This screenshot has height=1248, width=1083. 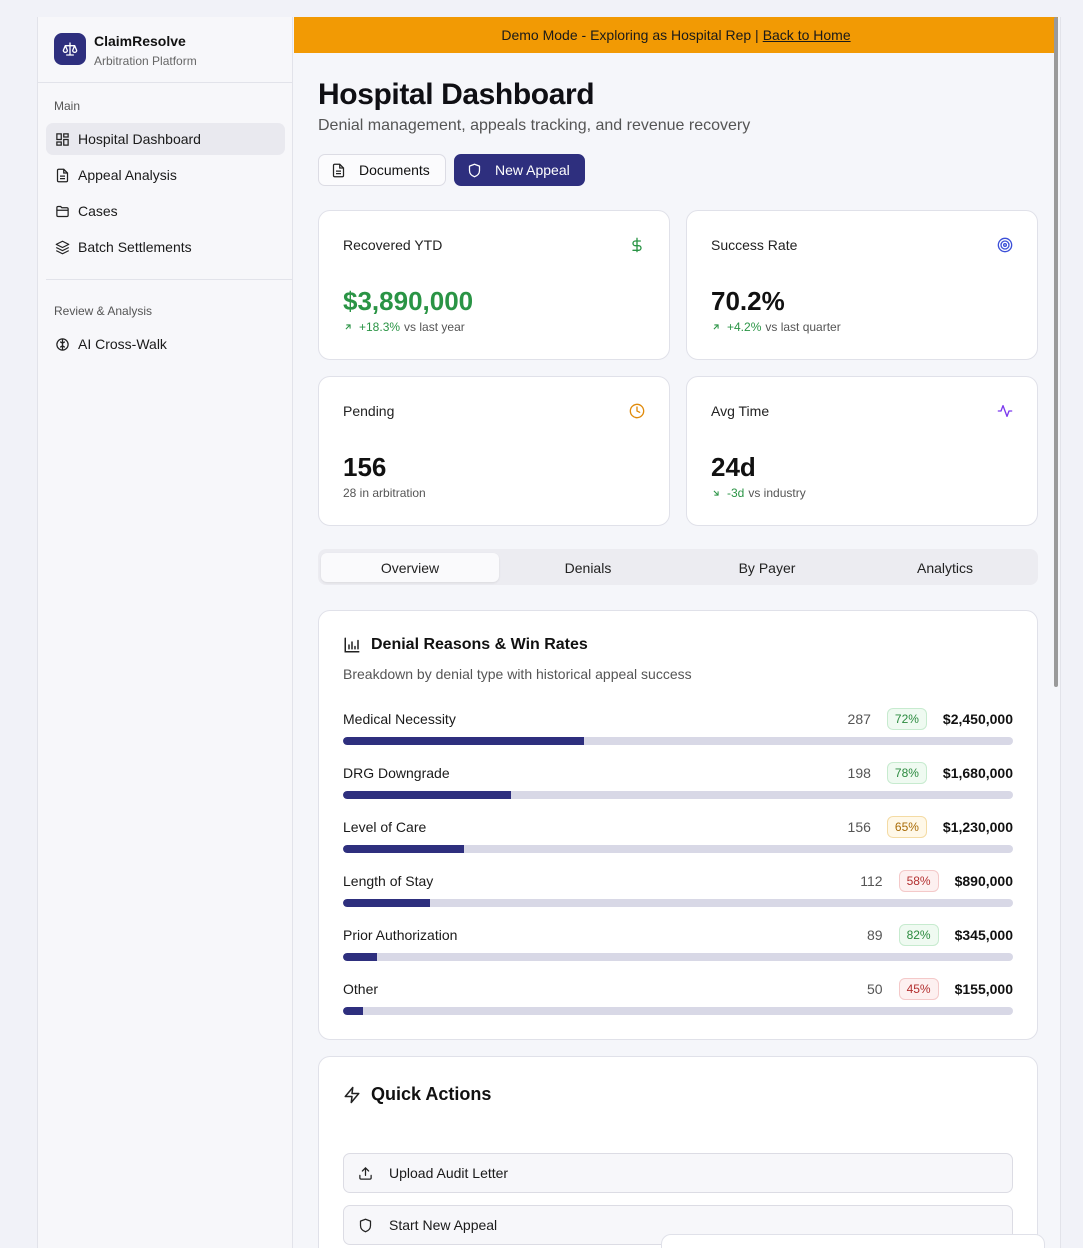 What do you see at coordinates (103, 311) in the screenshot?
I see `sidebar-section-review: Review & Analysis` at bounding box center [103, 311].